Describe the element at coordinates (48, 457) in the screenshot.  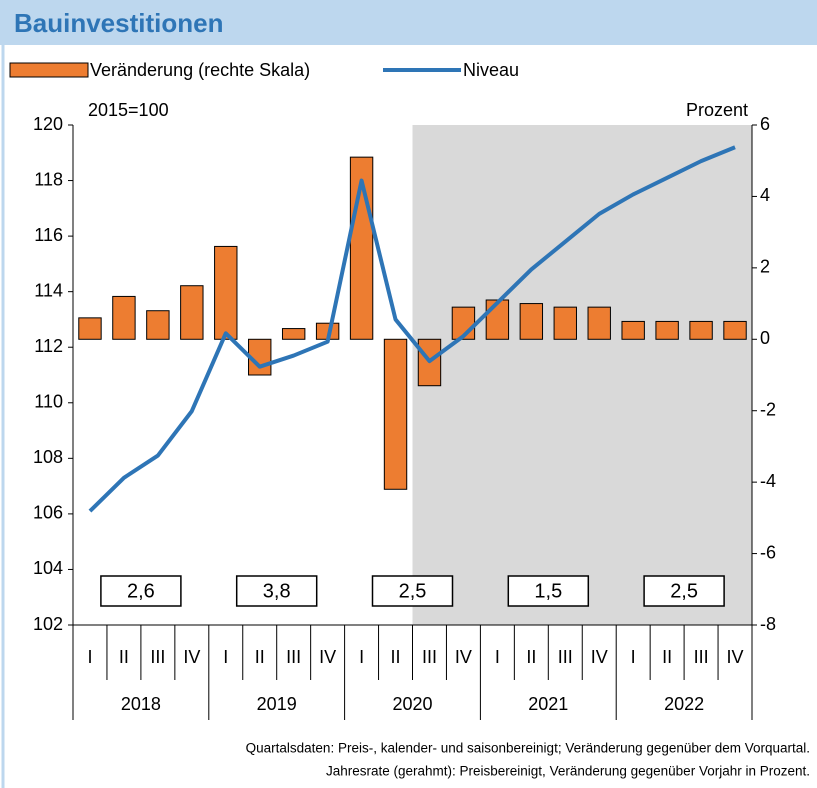
I see `y-tick-label: 108` at that location.